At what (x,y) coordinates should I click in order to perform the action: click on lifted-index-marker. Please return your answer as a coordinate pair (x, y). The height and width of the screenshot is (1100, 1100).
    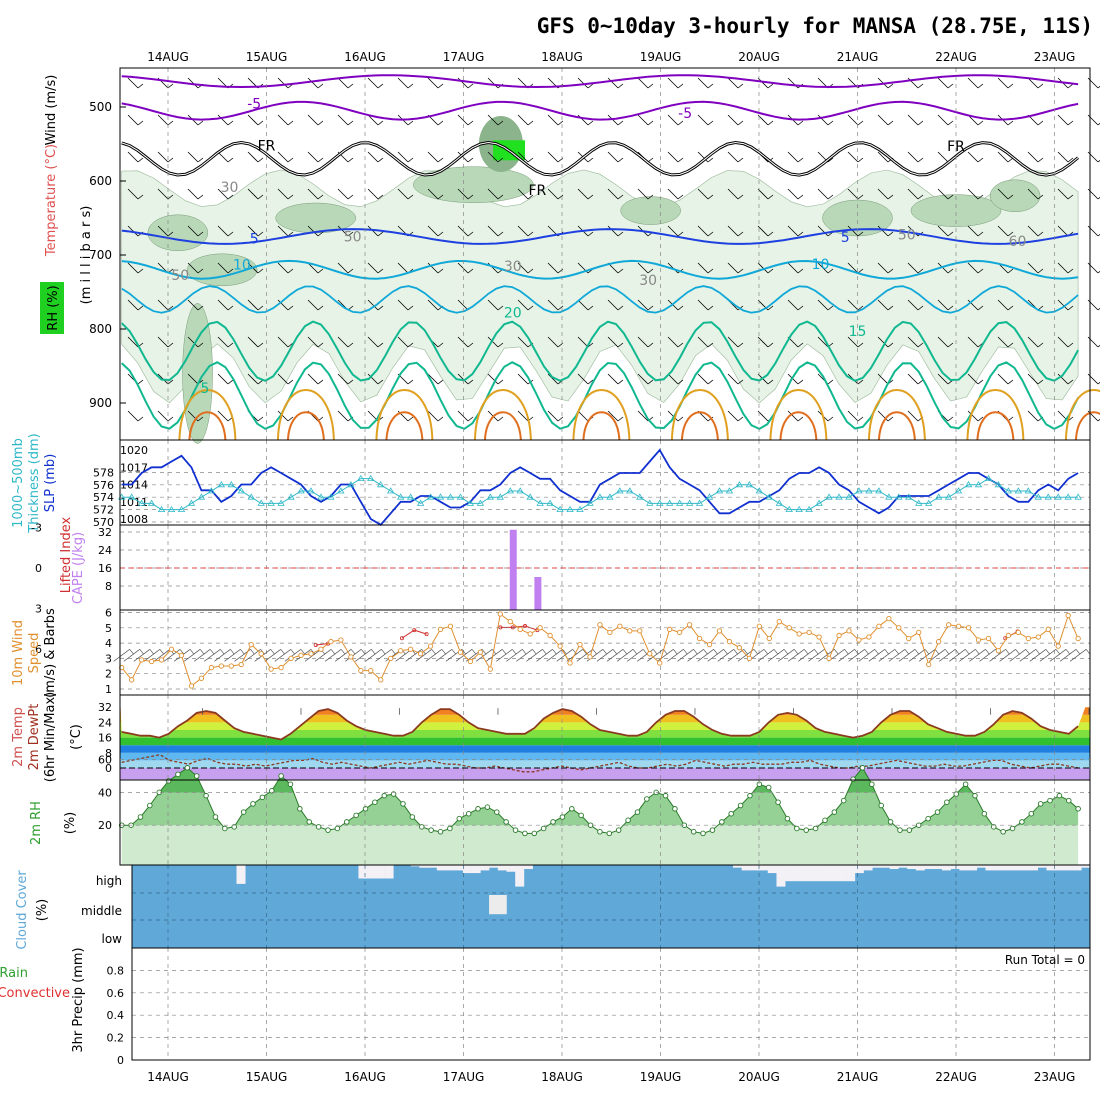
    Looking at the image, I should click on (401, 638).